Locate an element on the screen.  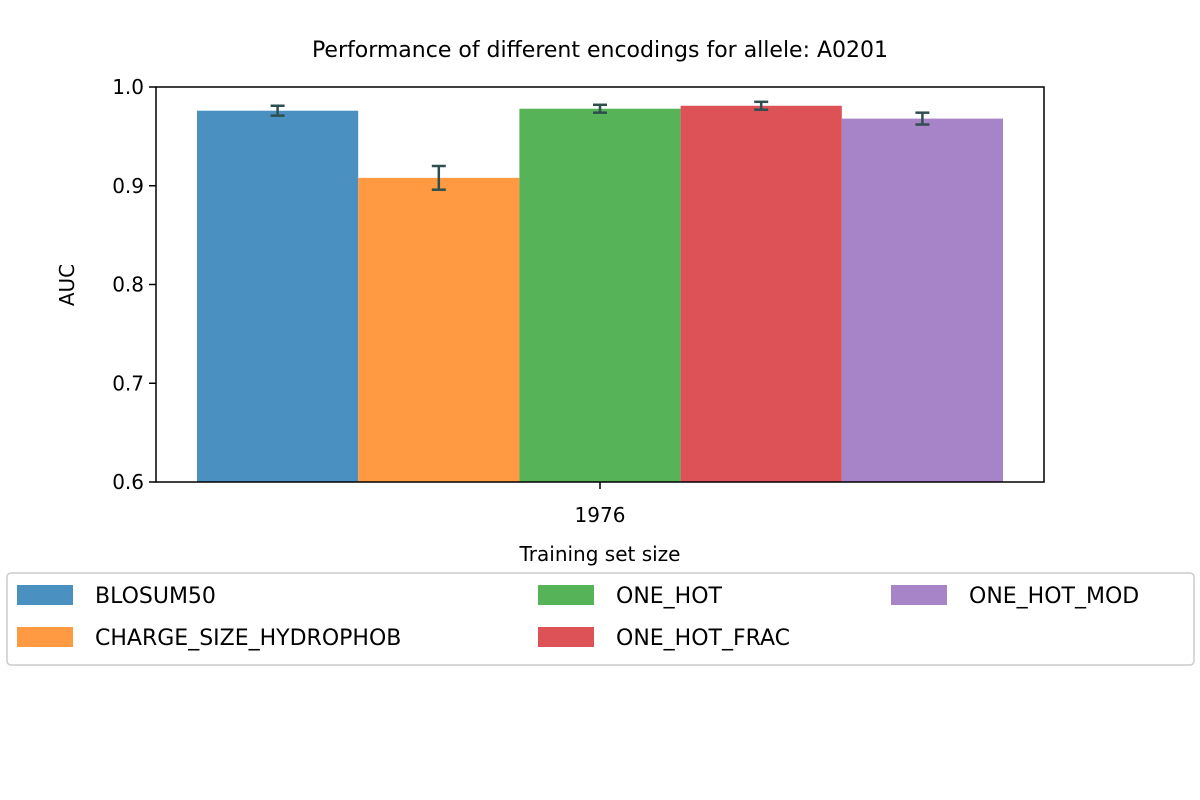
bar-one-hot is located at coordinates (600, 295).